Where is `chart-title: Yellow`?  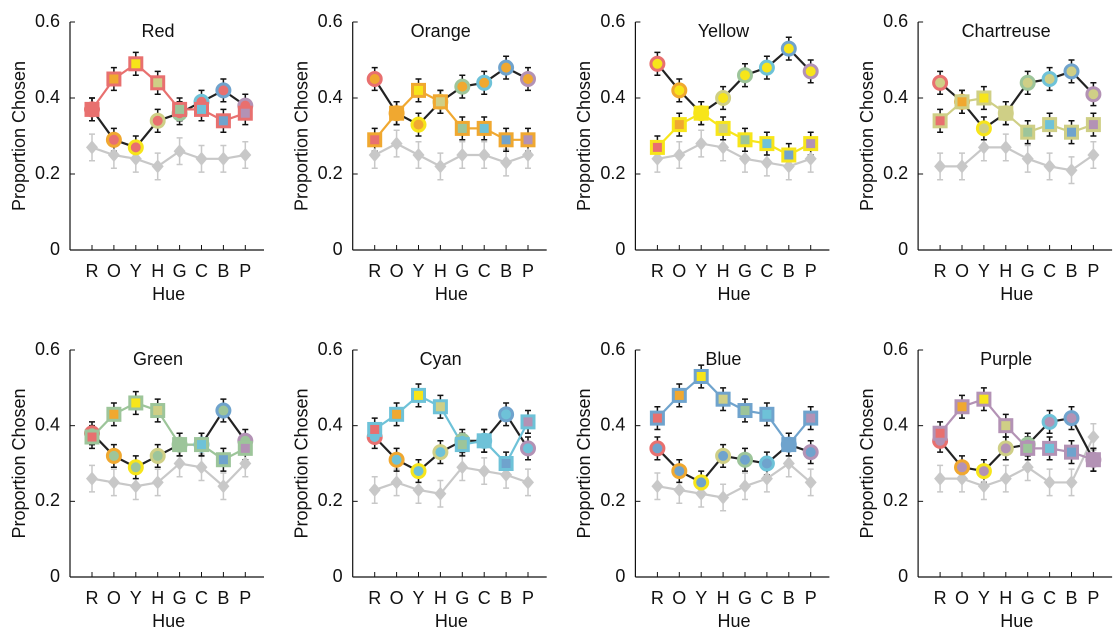 chart-title: Yellow is located at coordinates (724, 31).